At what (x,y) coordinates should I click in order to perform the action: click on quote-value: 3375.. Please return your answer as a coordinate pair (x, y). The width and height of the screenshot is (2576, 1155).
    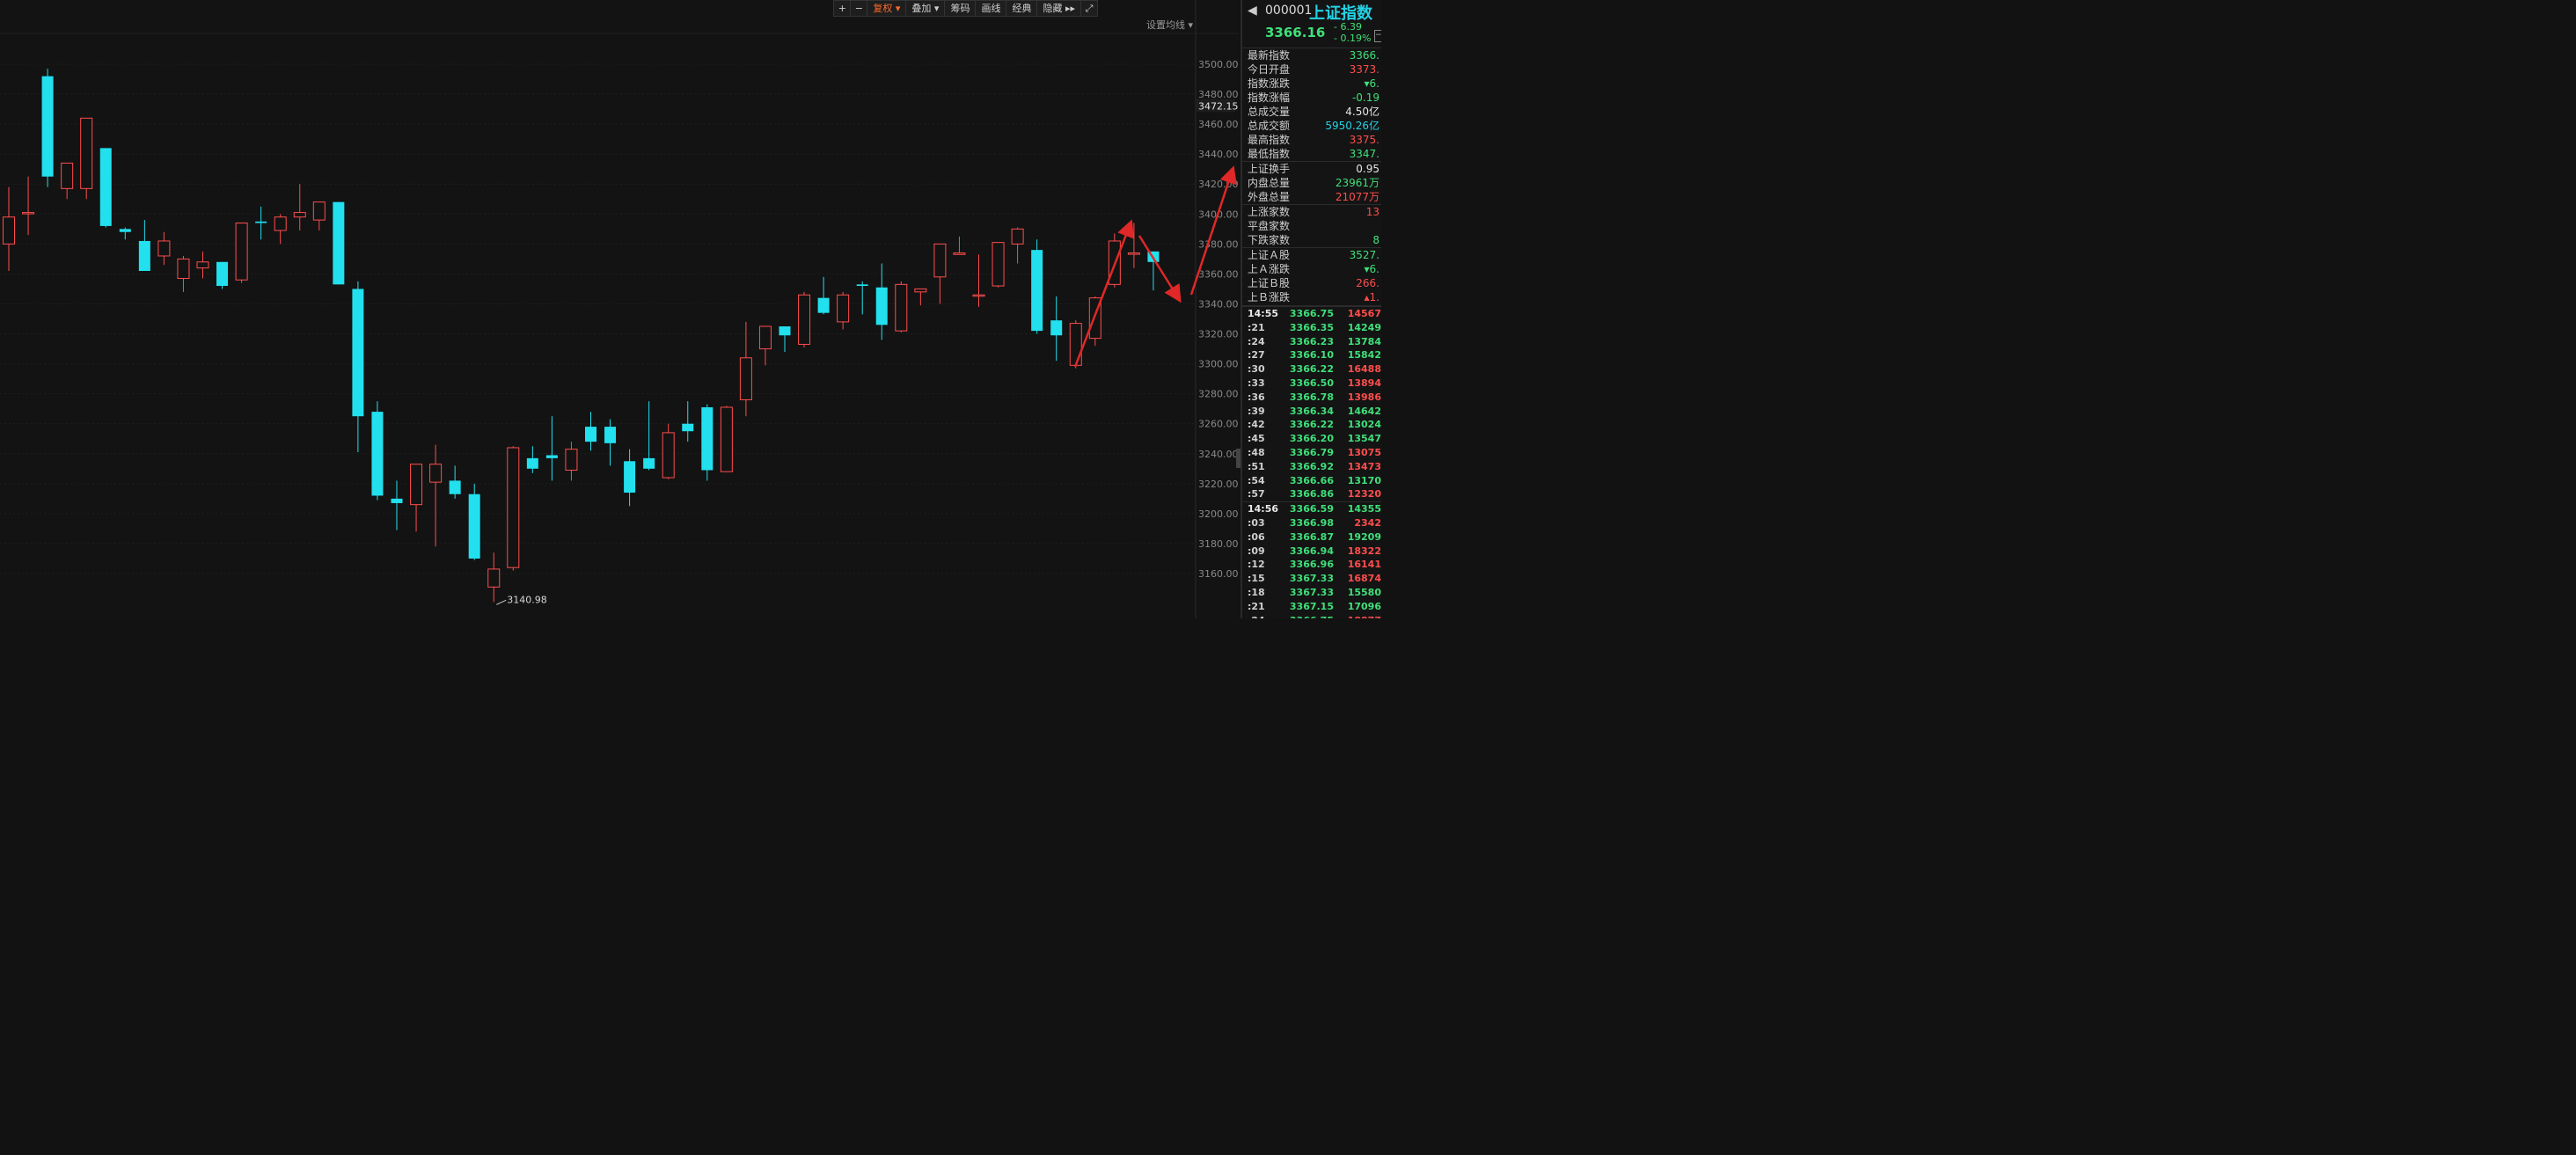
    Looking at the image, I should click on (1364, 140).